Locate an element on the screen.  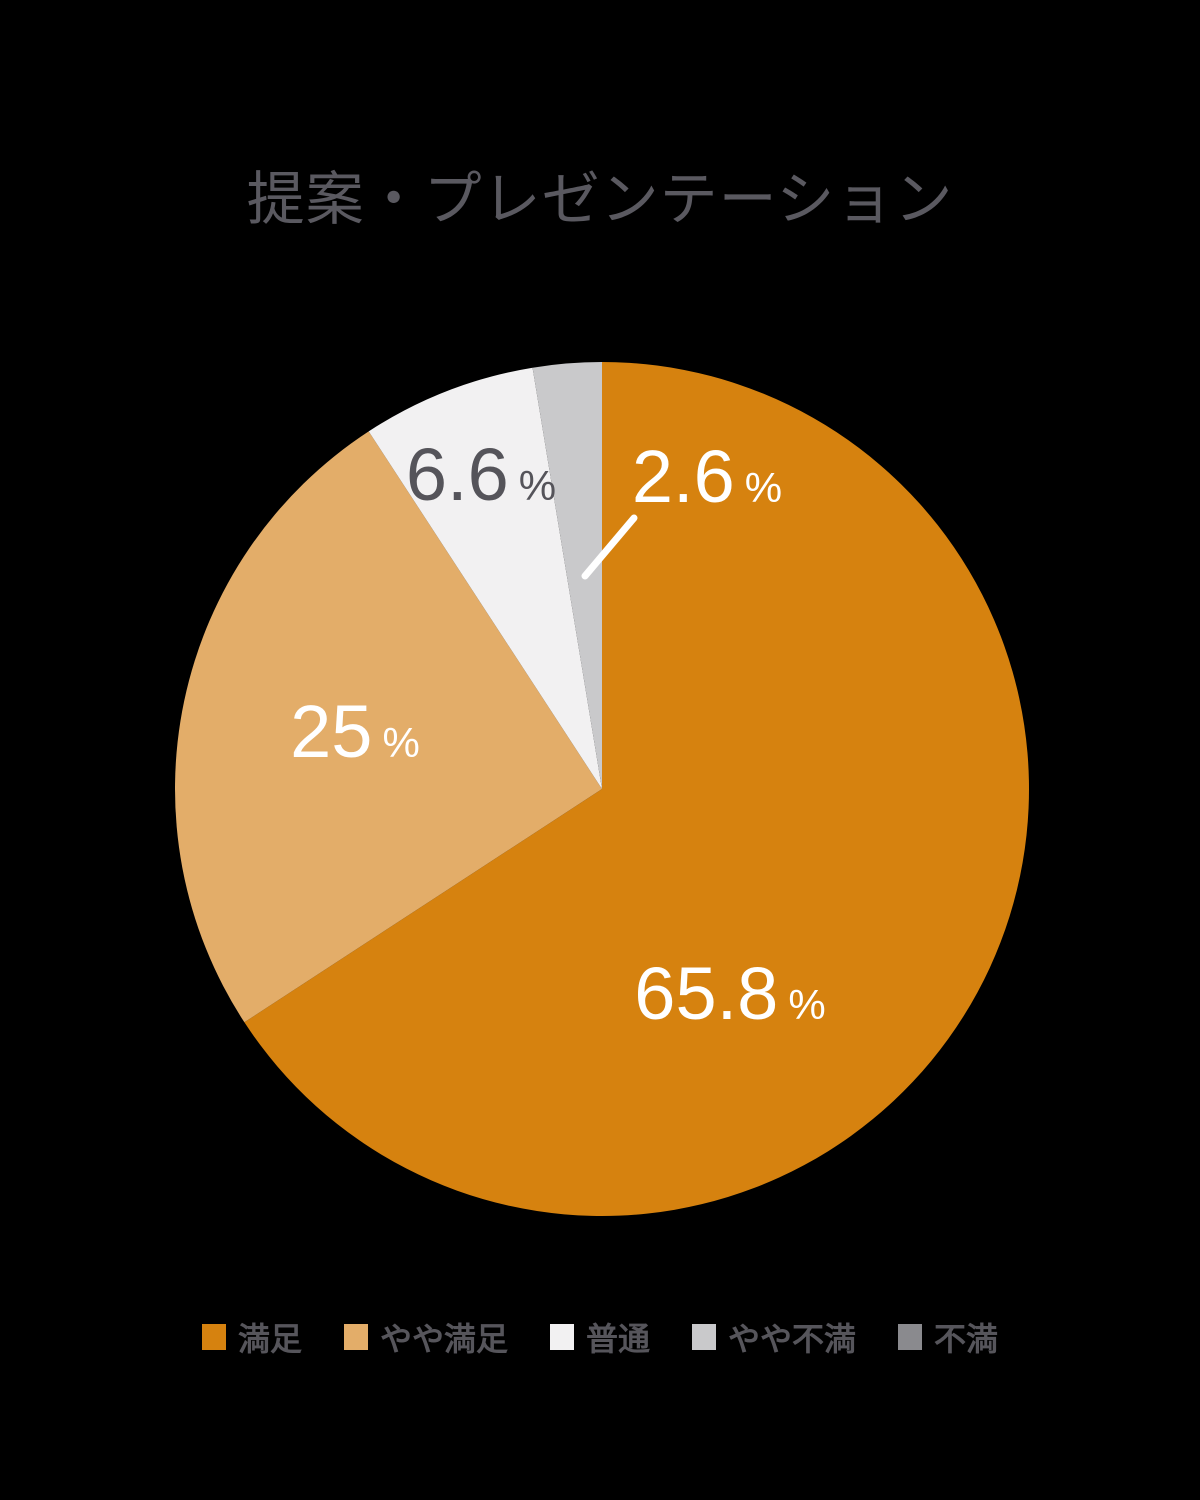
legend-label: 普通 is located at coordinates (617, 1339).